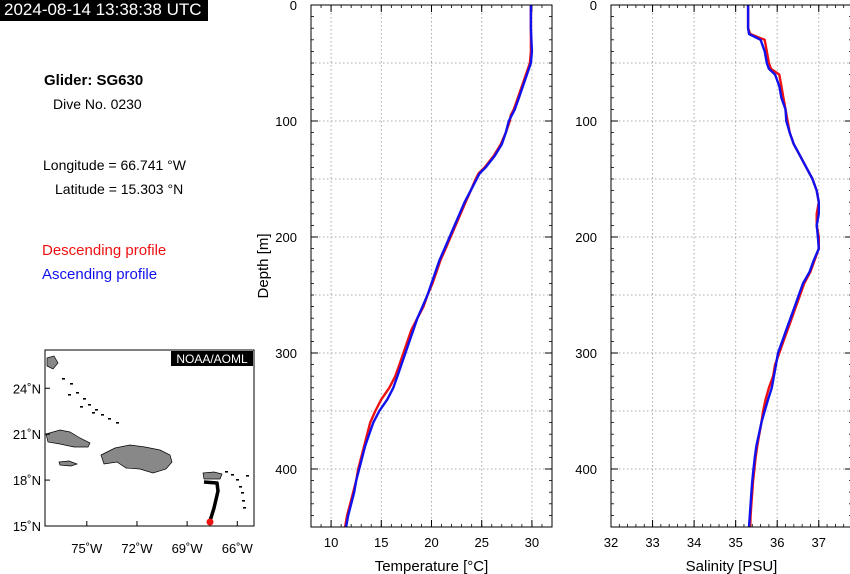 This screenshot has height=574, width=850. I want to click on x-tick-label: 32, so click(611, 542).